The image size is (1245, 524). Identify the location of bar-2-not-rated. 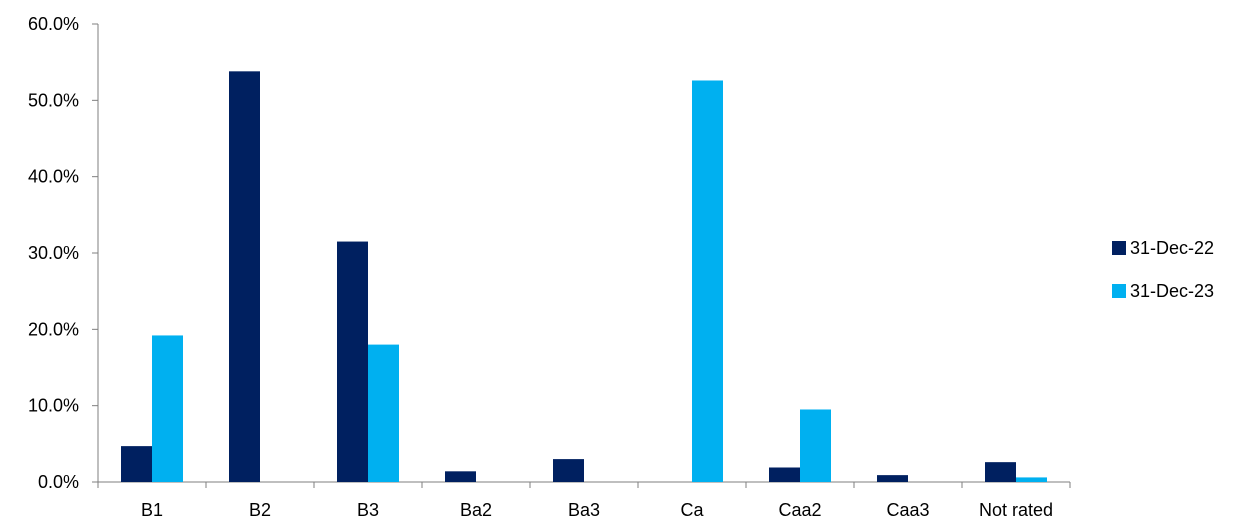
(1031, 479).